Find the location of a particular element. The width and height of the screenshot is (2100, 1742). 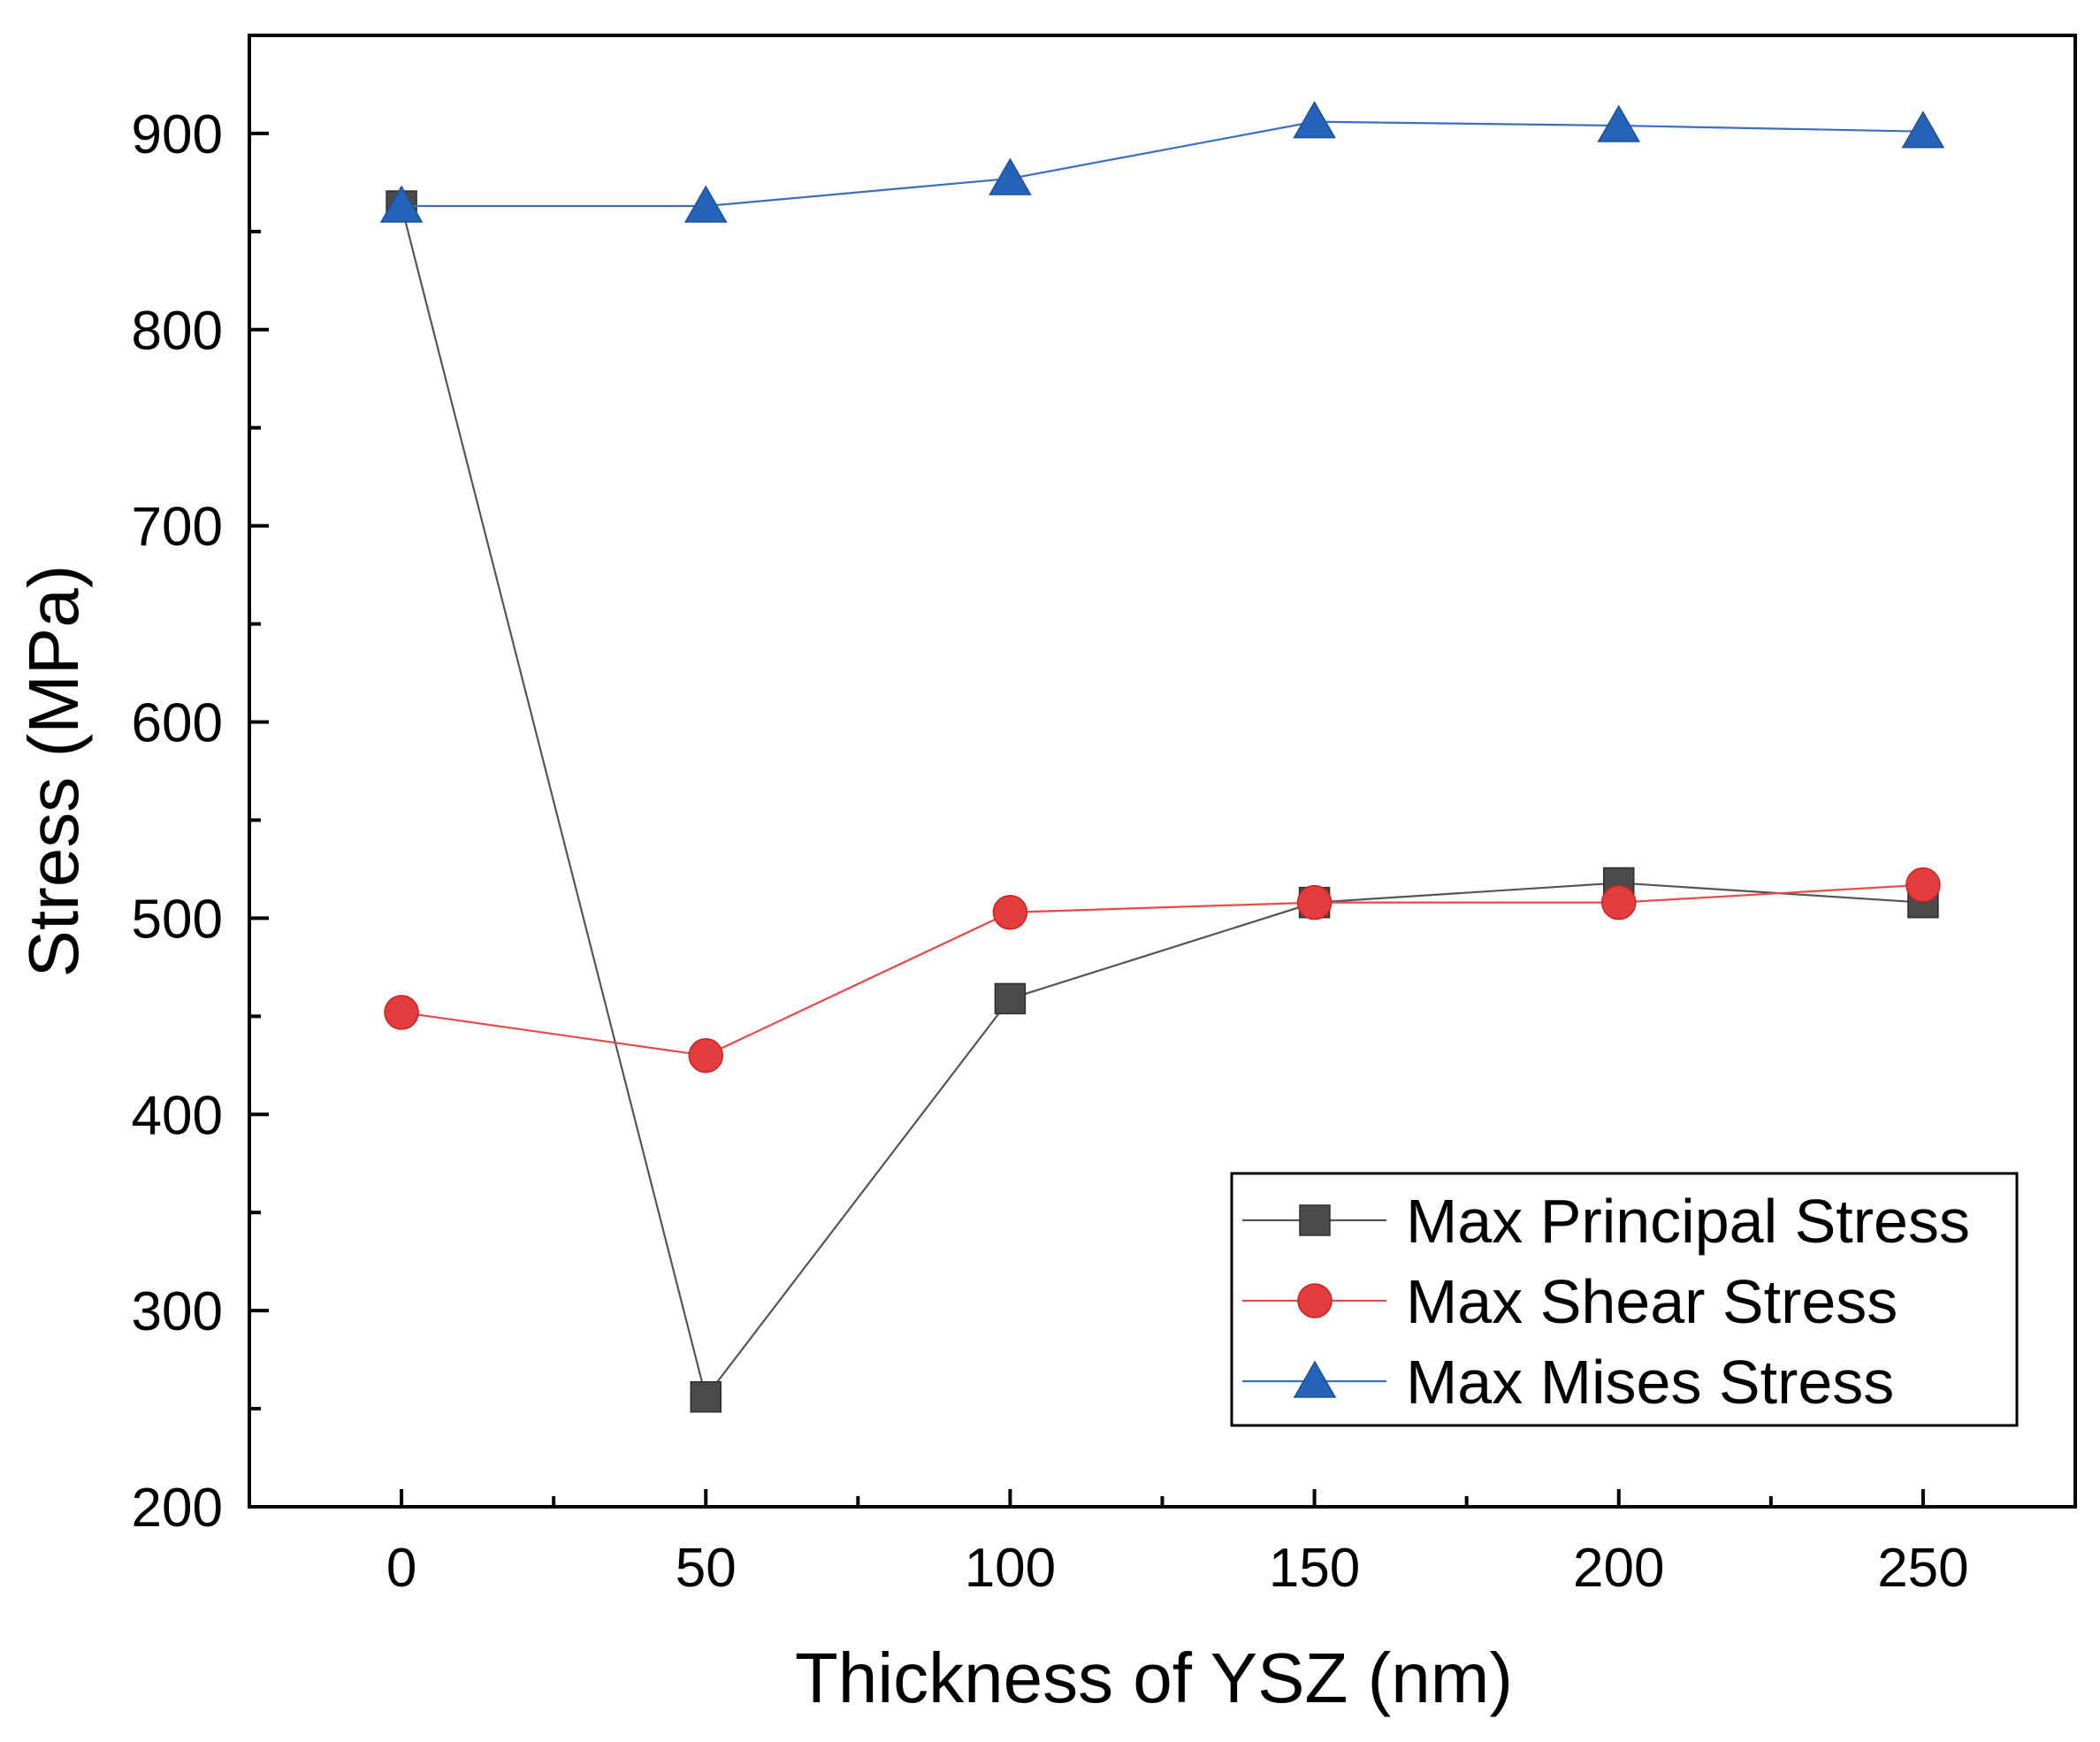

y-tick-label: 800 is located at coordinates (177, 331).